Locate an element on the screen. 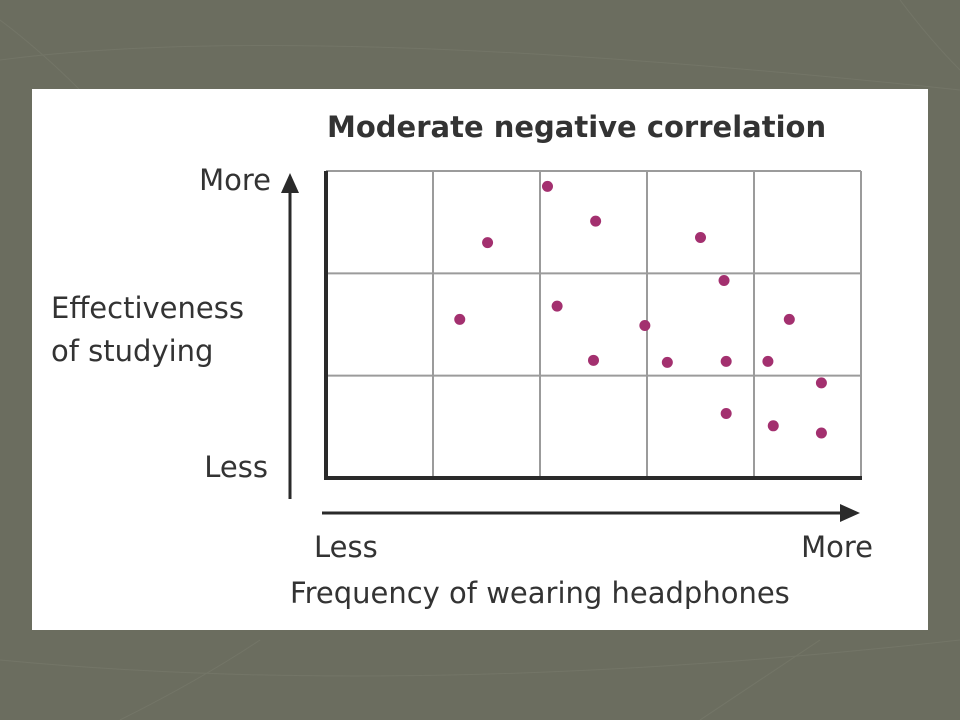 This screenshot has width=960, height=720. y-tick-label-min: Less is located at coordinates (236, 467).